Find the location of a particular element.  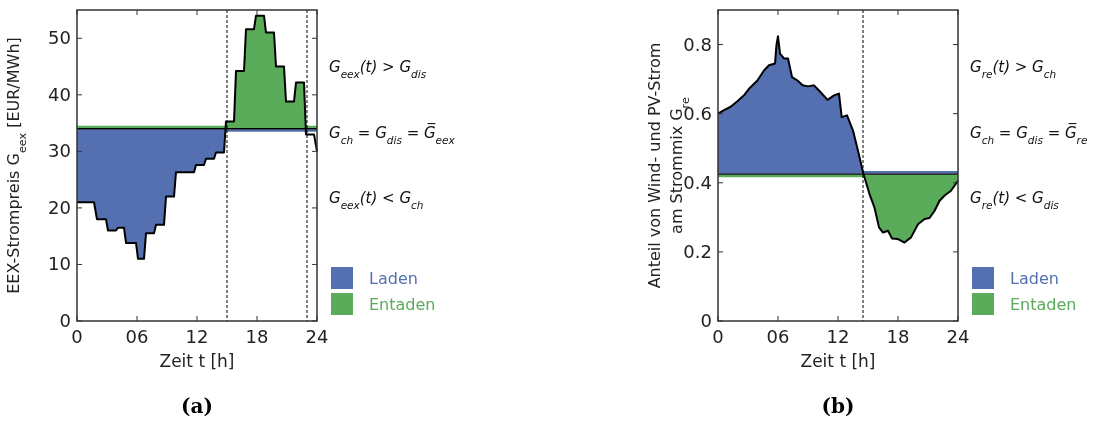

text: G$_{ch}$ = G$_{dis}$ = G̅$_{eex}$ is located at coordinates (392, 134).